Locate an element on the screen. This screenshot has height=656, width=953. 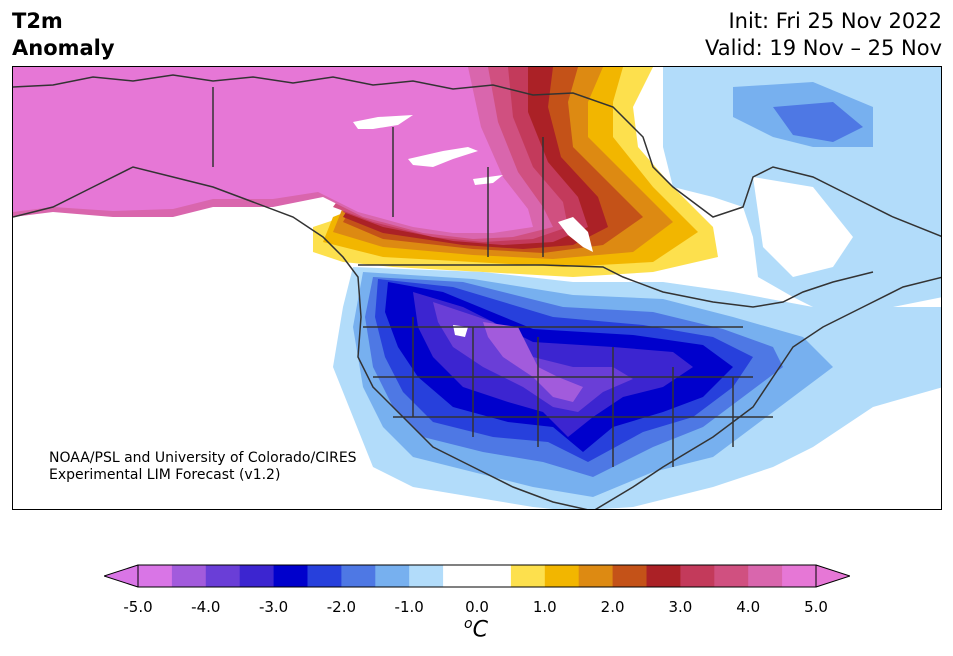
colorbar-segments is located at coordinates (477, 576).